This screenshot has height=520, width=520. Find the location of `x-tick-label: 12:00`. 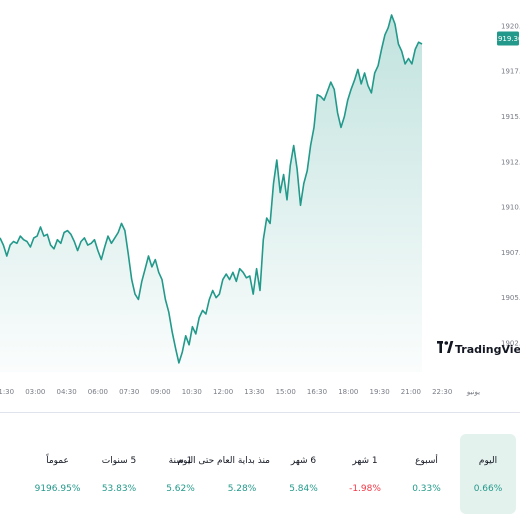

x-tick-label: 12:00 is located at coordinates (223, 392).